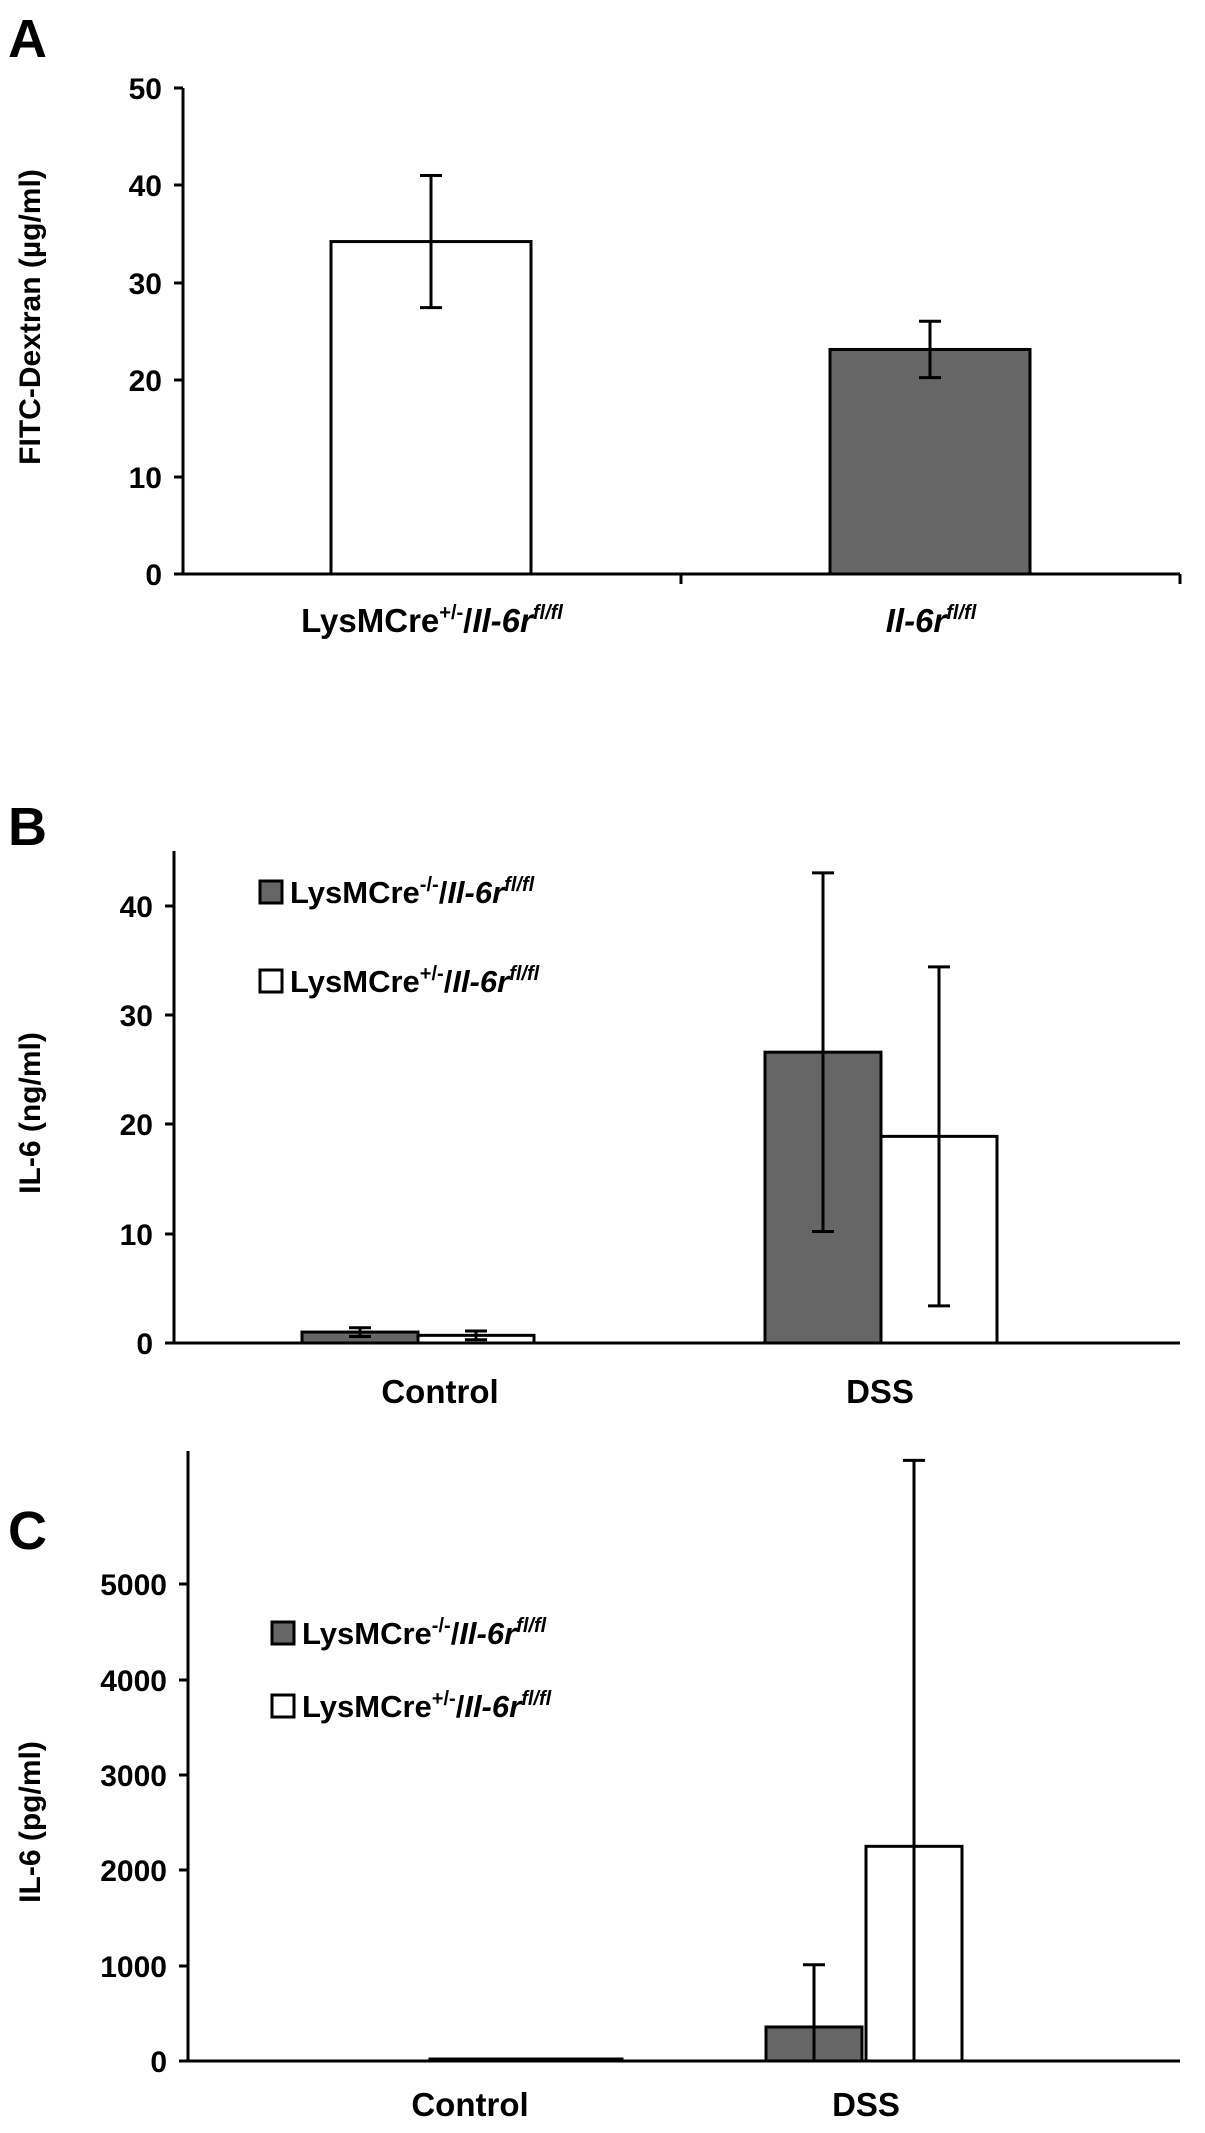 The height and width of the screenshot is (2133, 1205). Describe the element at coordinates (649, 1108) in the screenshot. I see `panel-b-bar-group` at that location.